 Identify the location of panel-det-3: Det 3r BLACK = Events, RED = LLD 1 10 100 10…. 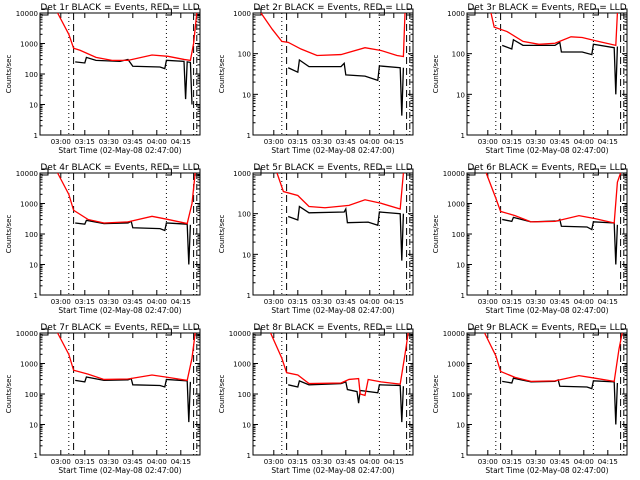
(530, 79).